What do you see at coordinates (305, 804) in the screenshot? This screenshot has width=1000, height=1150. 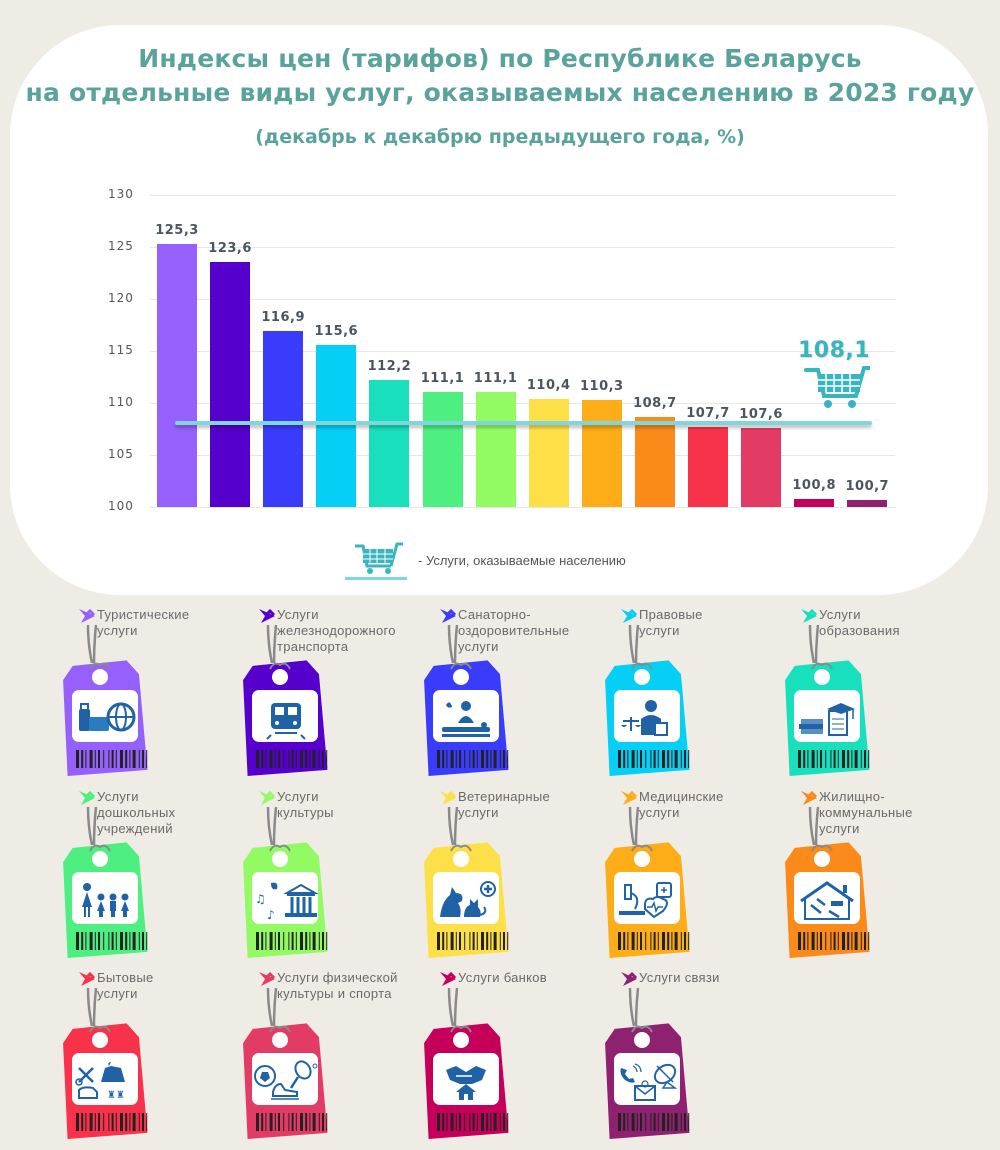 I see `tag-label: Услуги культуры` at bounding box center [305, 804].